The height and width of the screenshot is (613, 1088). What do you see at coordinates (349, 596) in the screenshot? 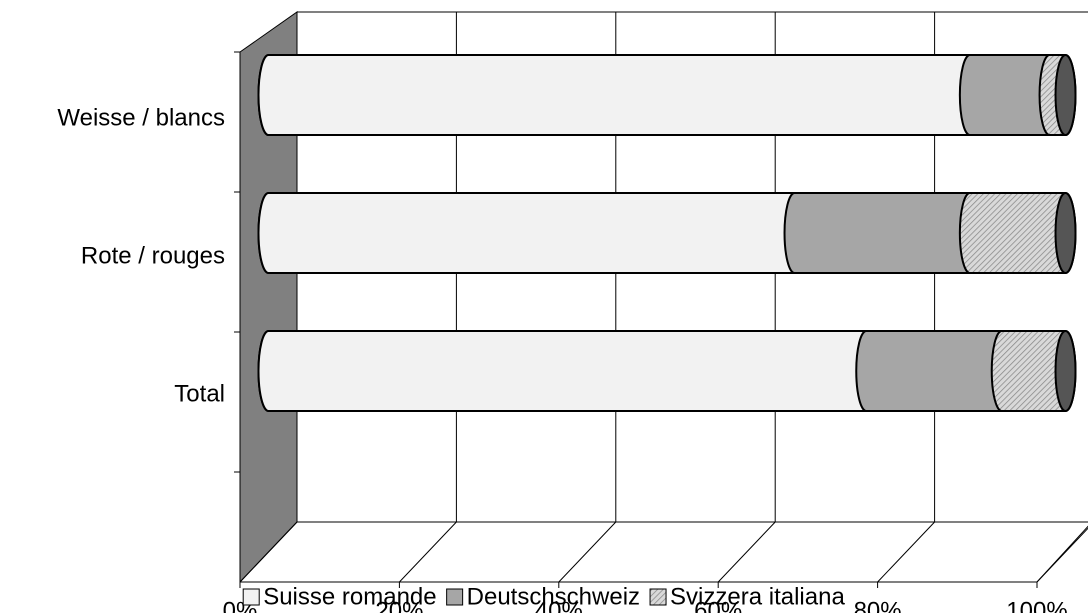
I see `legend-label: Suisse romande` at bounding box center [349, 596].